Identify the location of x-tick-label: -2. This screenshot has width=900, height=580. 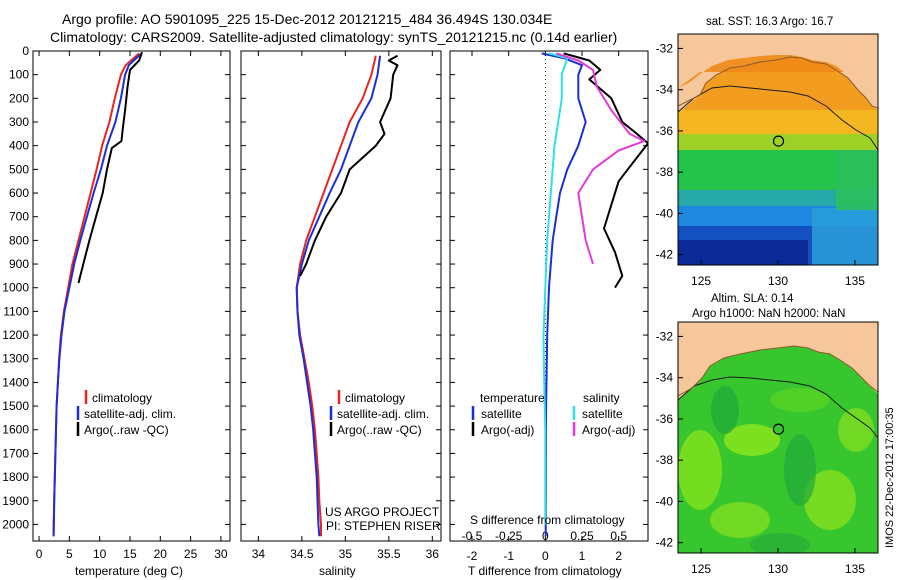
(472, 556).